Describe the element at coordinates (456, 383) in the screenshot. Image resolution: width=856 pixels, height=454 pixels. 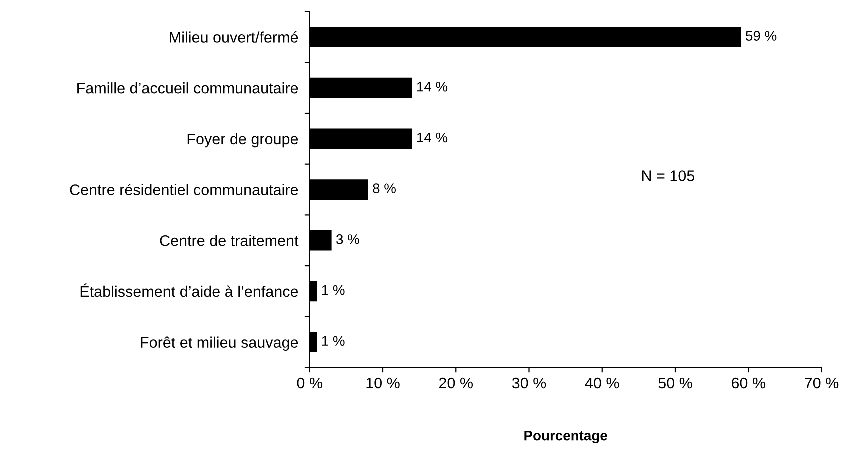
I see `x-tick-label: 20 %` at that location.